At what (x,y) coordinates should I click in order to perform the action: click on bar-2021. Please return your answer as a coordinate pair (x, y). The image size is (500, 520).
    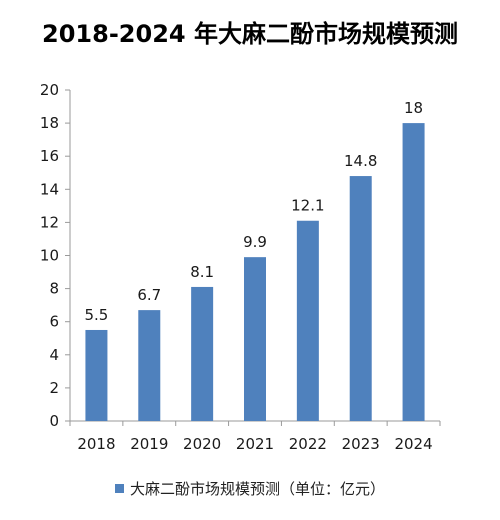
    Looking at the image, I should click on (255, 339).